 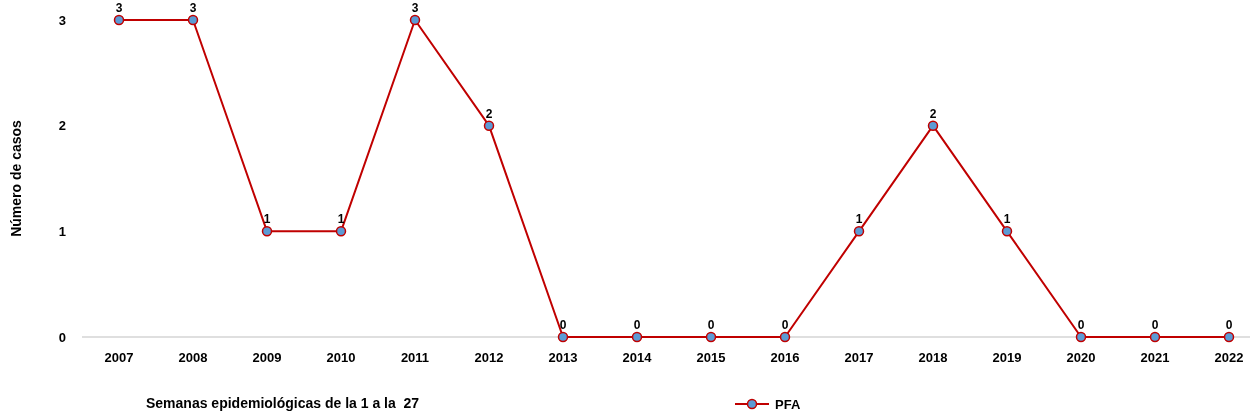 What do you see at coordinates (62, 126) in the screenshot?
I see `y-tick-label: 2` at bounding box center [62, 126].